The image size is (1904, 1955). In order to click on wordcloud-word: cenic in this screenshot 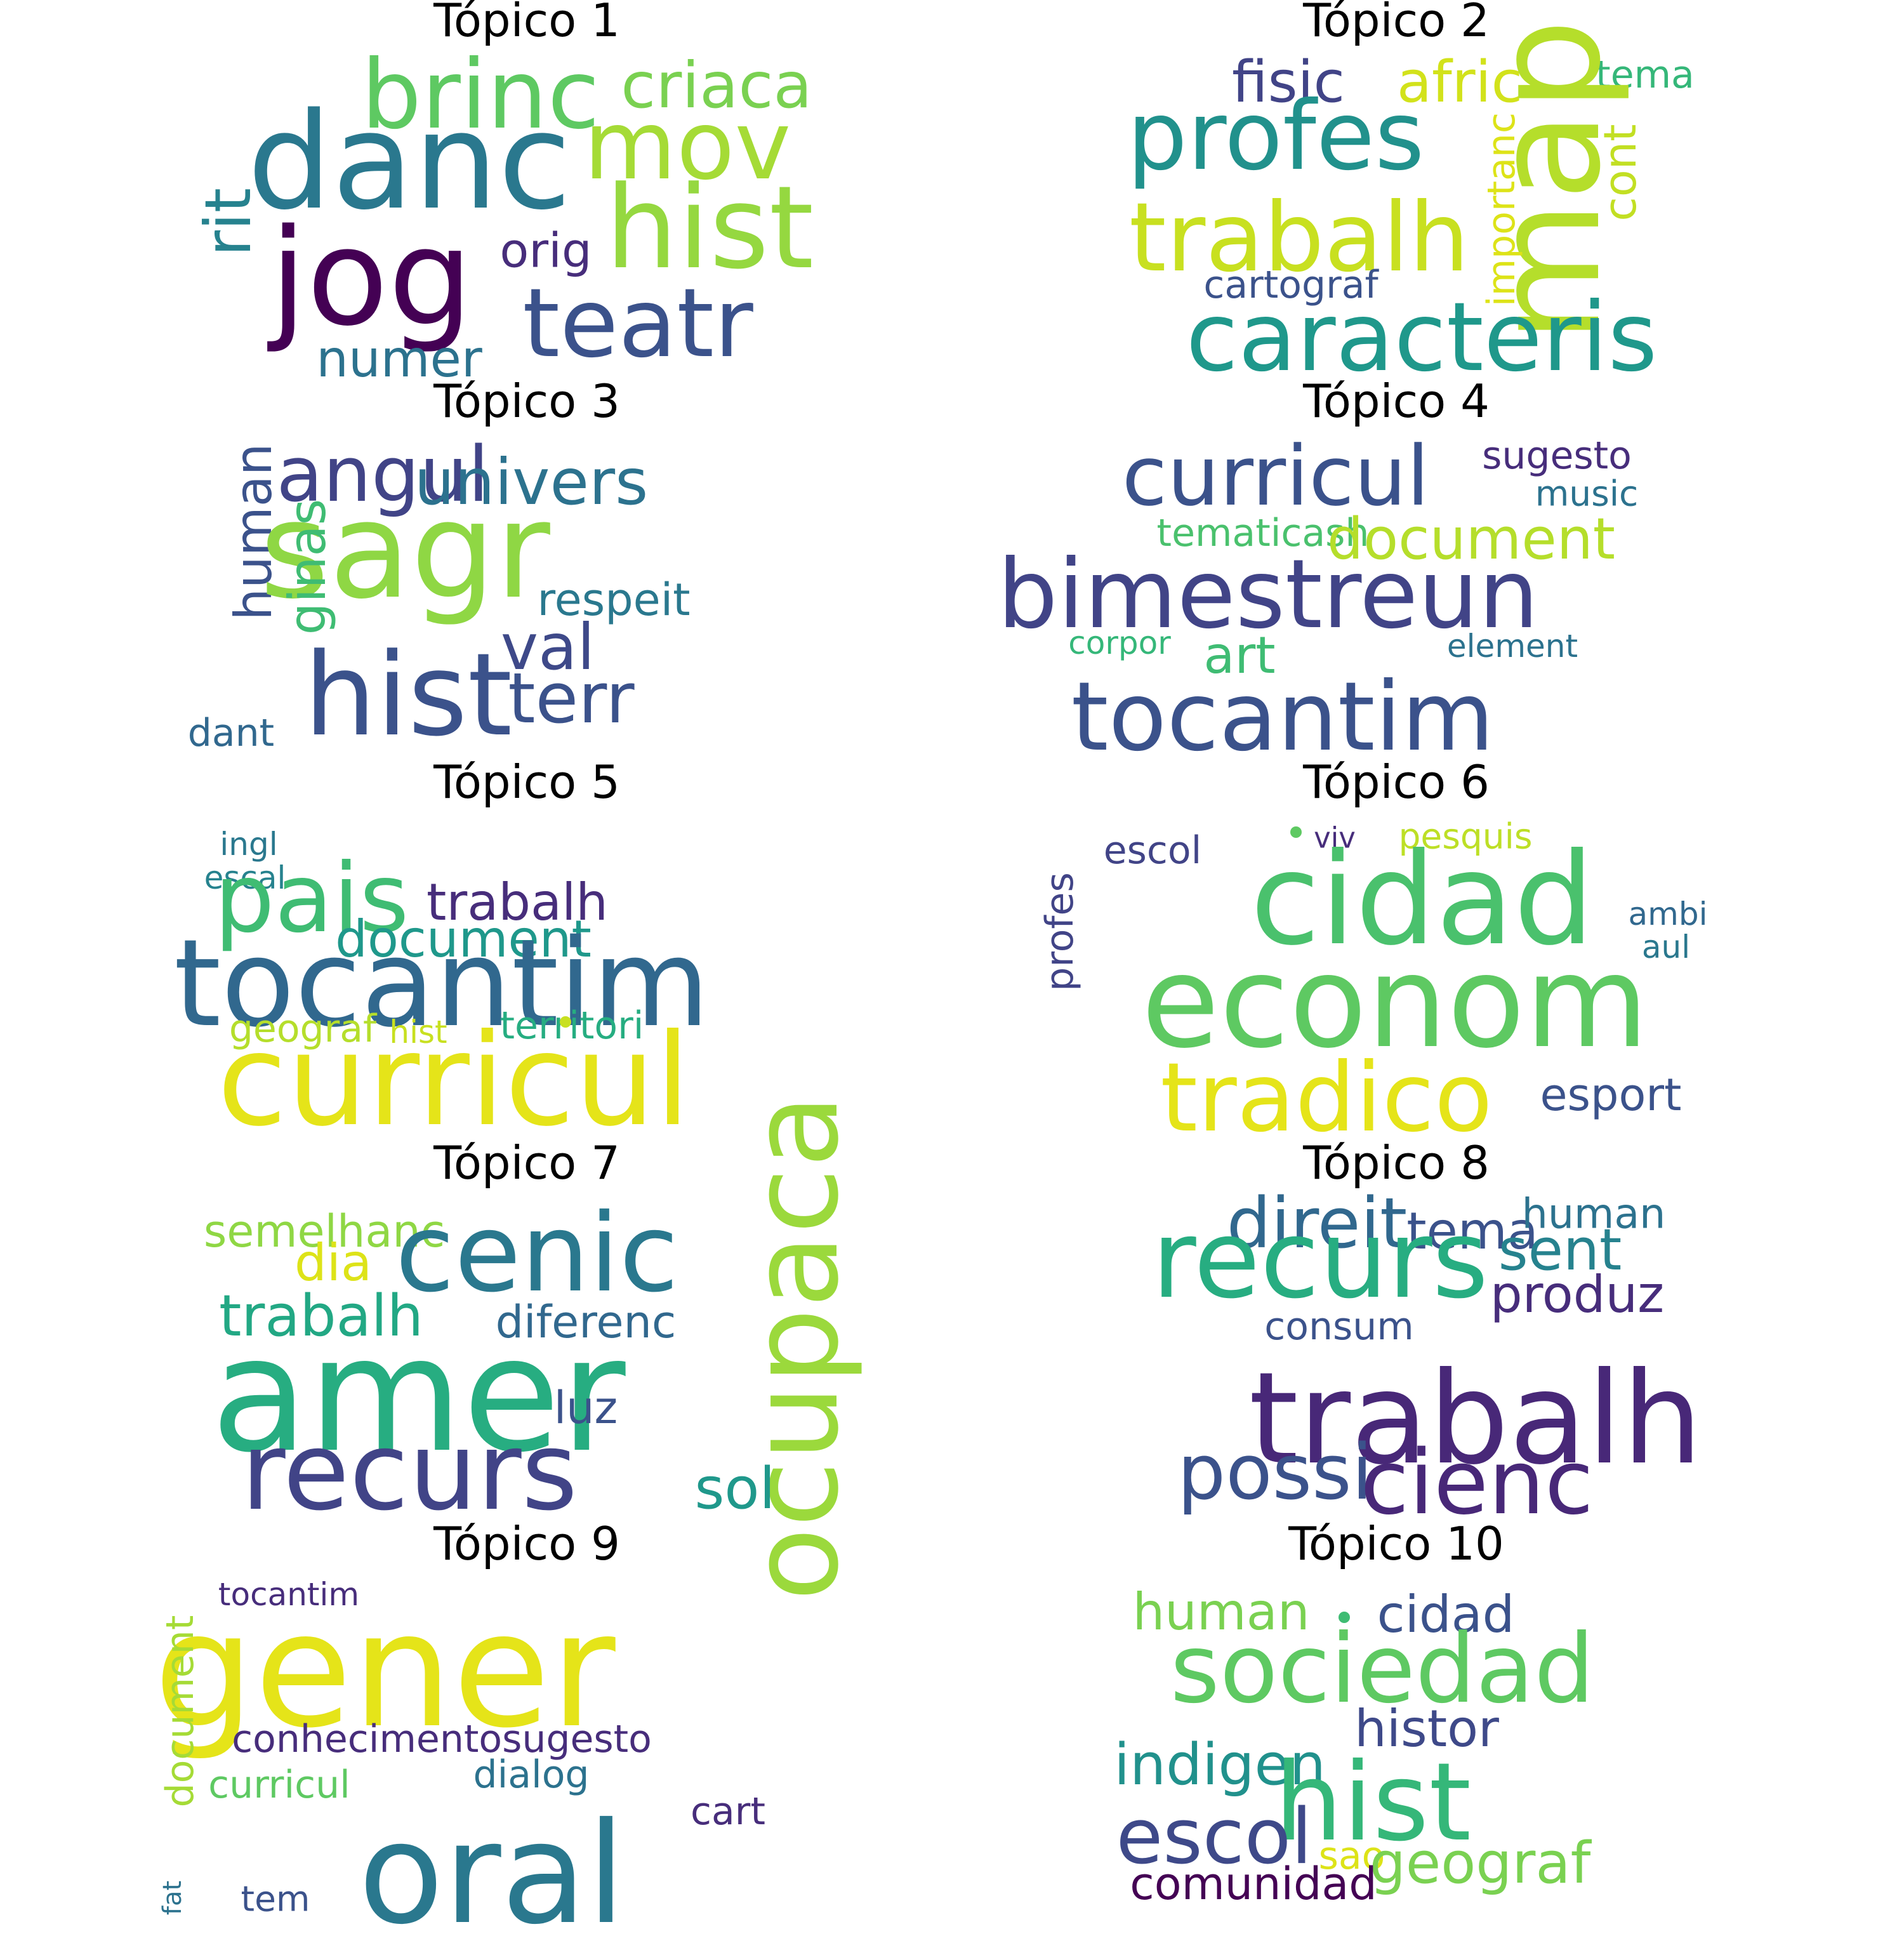, I will do `click(537, 1253)`.